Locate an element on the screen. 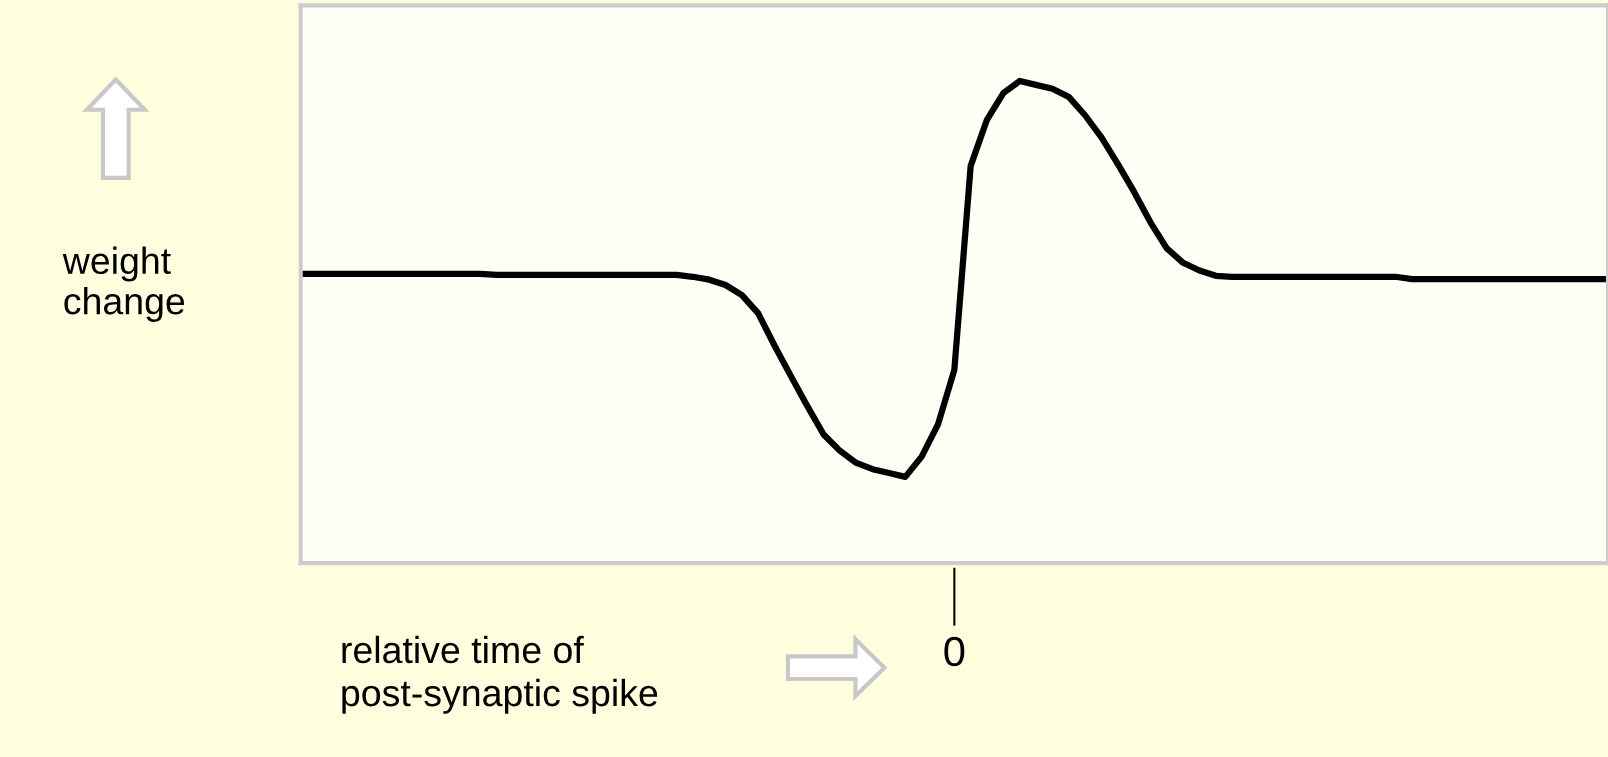 The height and width of the screenshot is (757, 1608). y-axis-title: weight change is located at coordinates (123, 284).